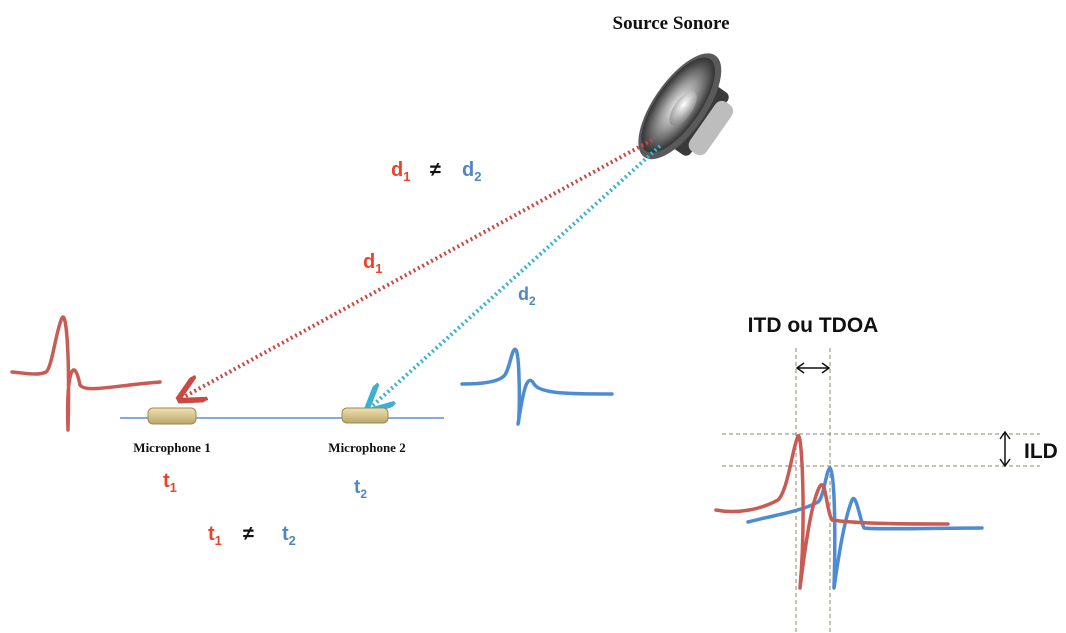  Describe the element at coordinates (86, 373) in the screenshot. I see `waveform-mic1` at that location.